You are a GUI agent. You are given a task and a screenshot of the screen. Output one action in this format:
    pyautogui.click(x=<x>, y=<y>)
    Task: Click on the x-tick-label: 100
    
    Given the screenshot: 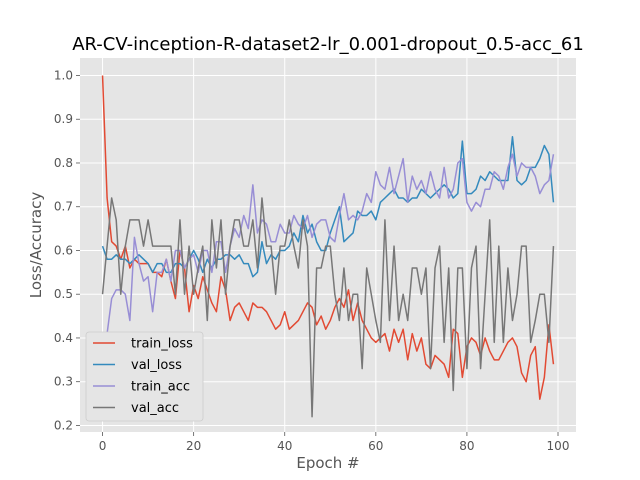 What is the action you would take?
    pyautogui.click(x=558, y=446)
    